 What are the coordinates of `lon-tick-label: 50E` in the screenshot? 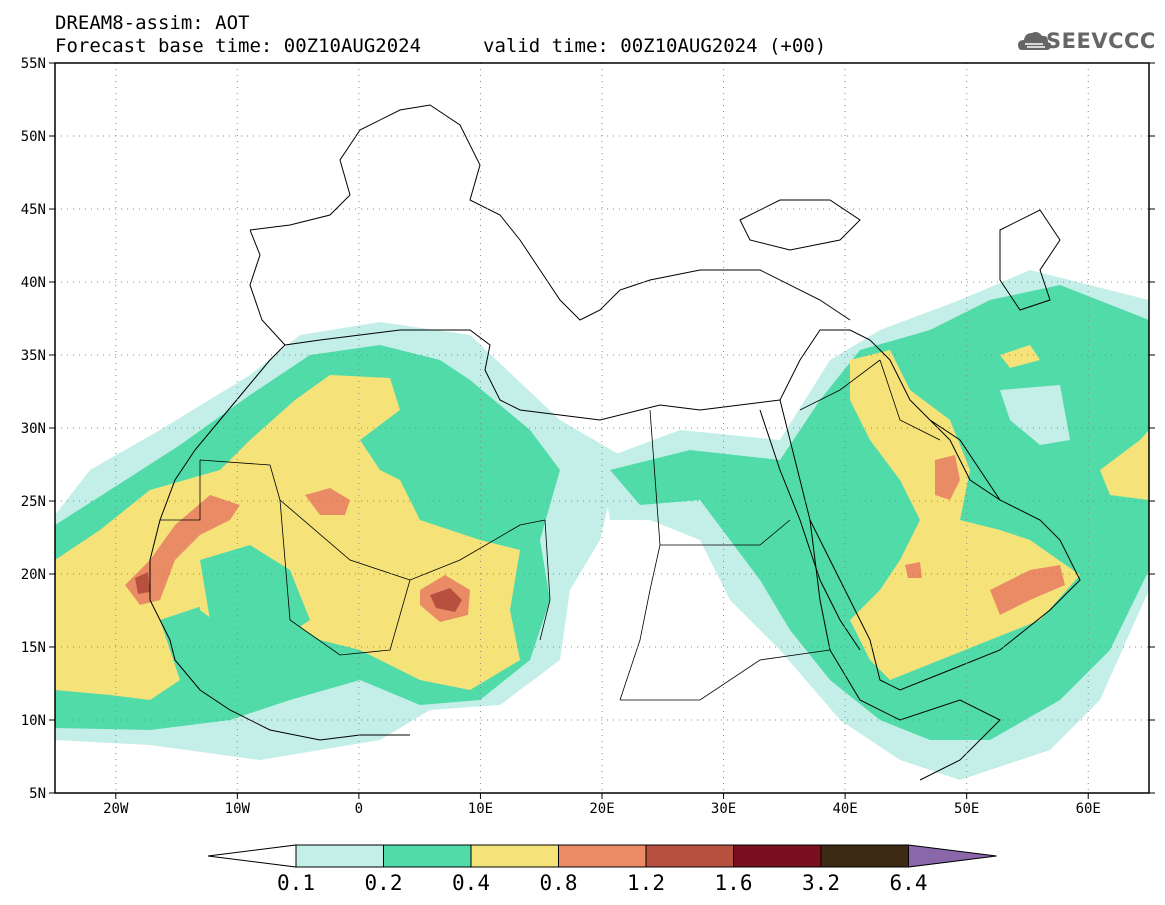 It's located at (966, 809).